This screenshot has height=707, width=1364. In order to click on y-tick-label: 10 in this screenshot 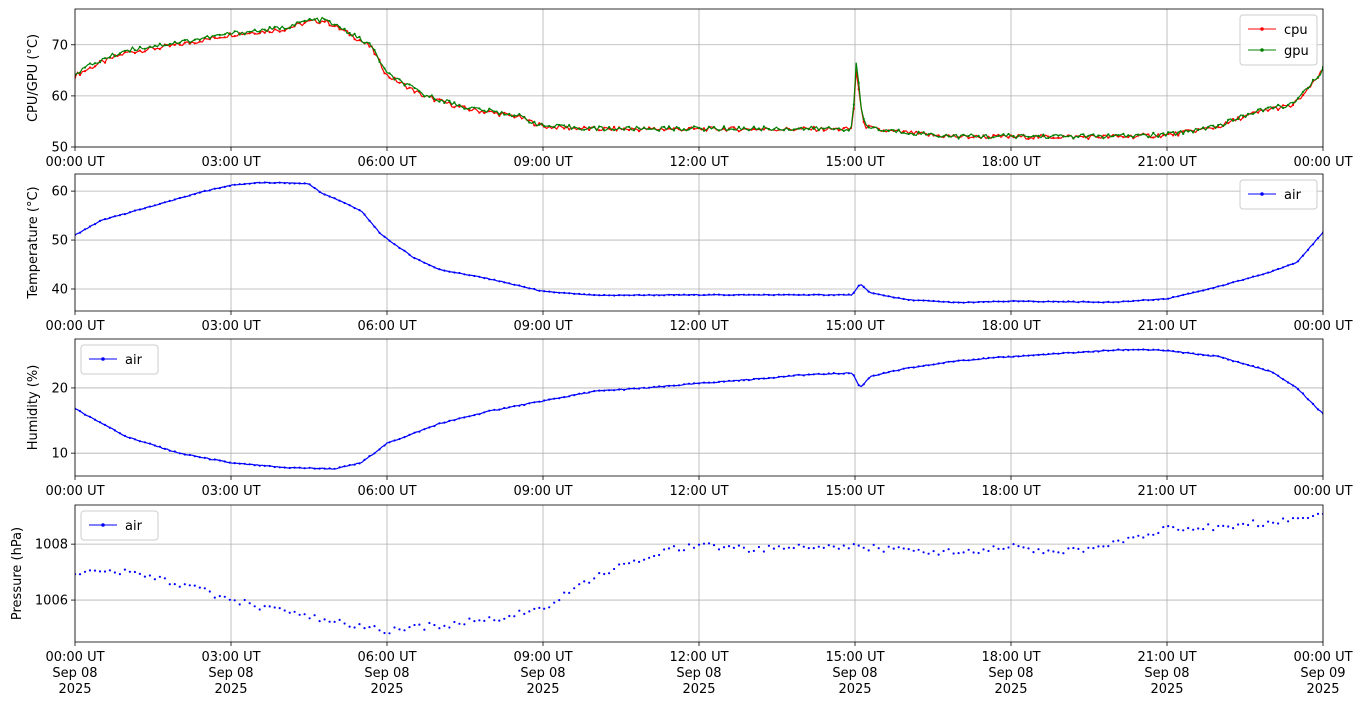, I will do `click(59, 454)`.